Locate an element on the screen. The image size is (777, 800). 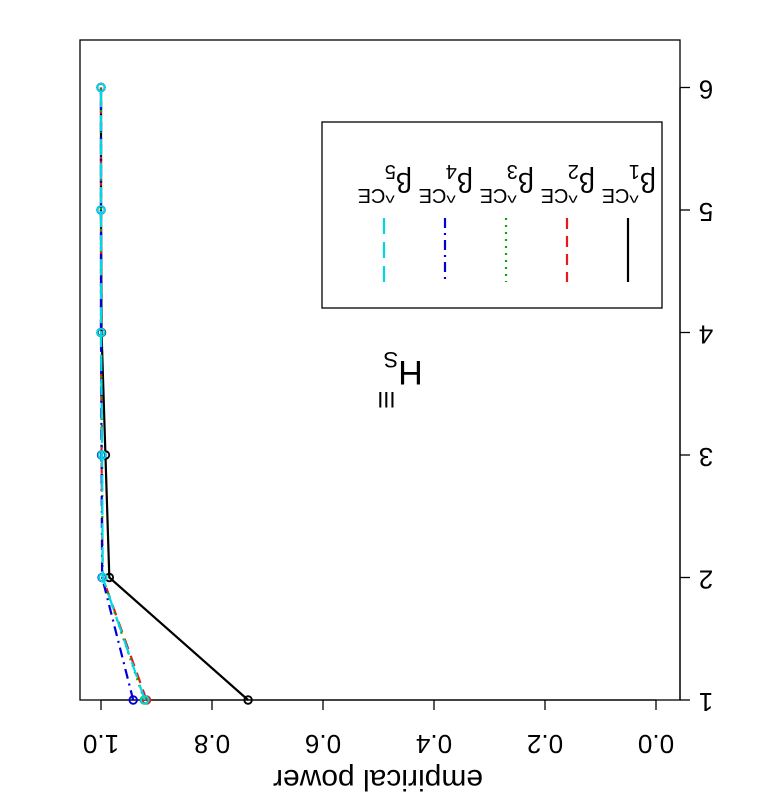
legend-label-3: β3 ^CE is located at coordinates (507, 183).